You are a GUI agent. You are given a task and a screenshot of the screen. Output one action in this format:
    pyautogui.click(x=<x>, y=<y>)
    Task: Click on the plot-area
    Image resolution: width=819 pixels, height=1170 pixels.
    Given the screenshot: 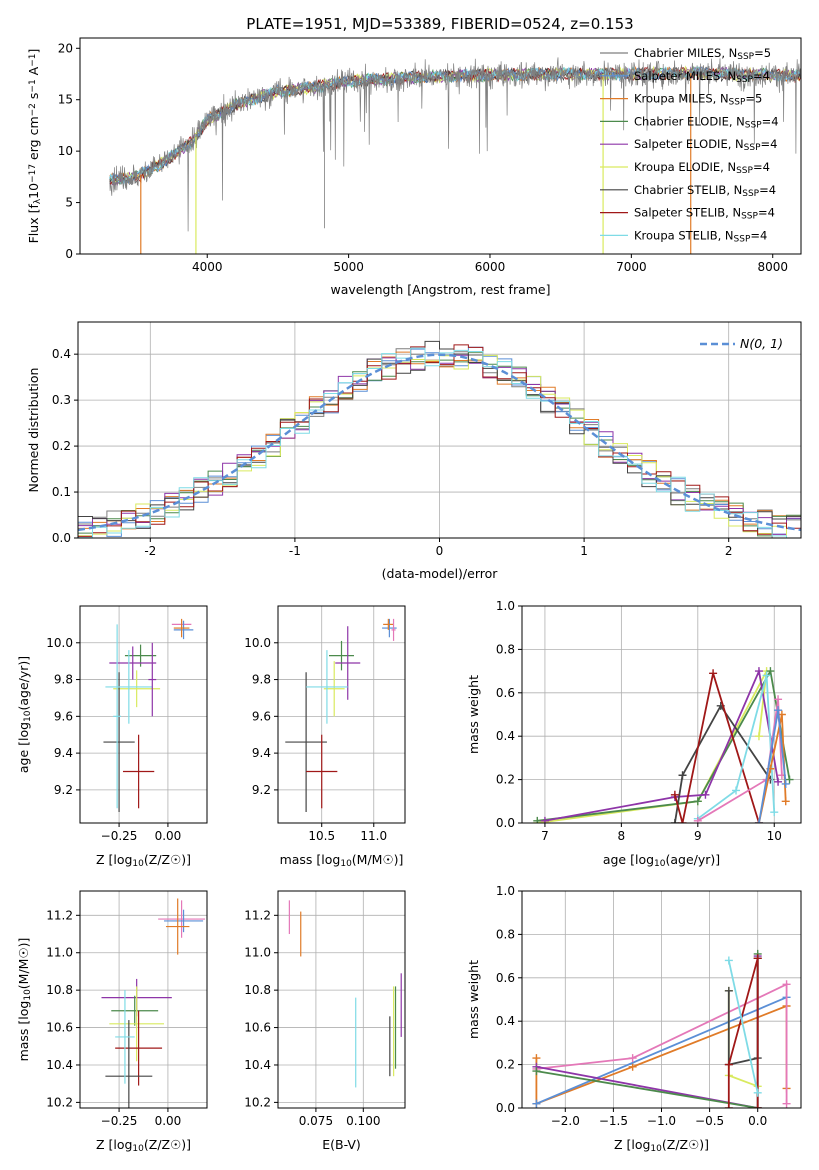 What is the action you would take?
    pyautogui.click(x=153, y=1003)
    